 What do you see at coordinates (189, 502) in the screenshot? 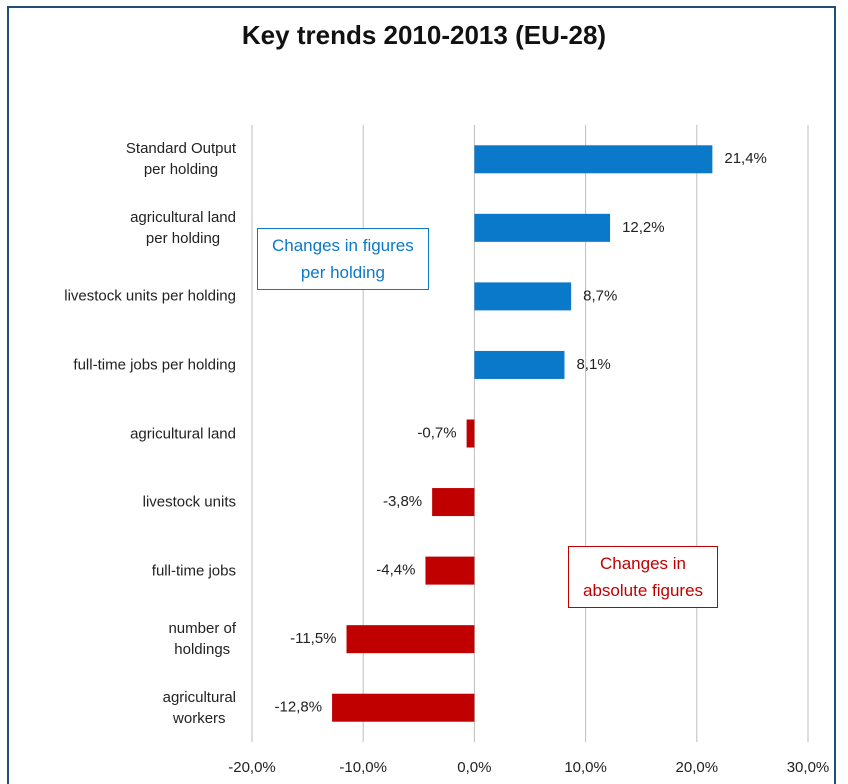
I see `y-tick-label: livestock units` at bounding box center [189, 502].